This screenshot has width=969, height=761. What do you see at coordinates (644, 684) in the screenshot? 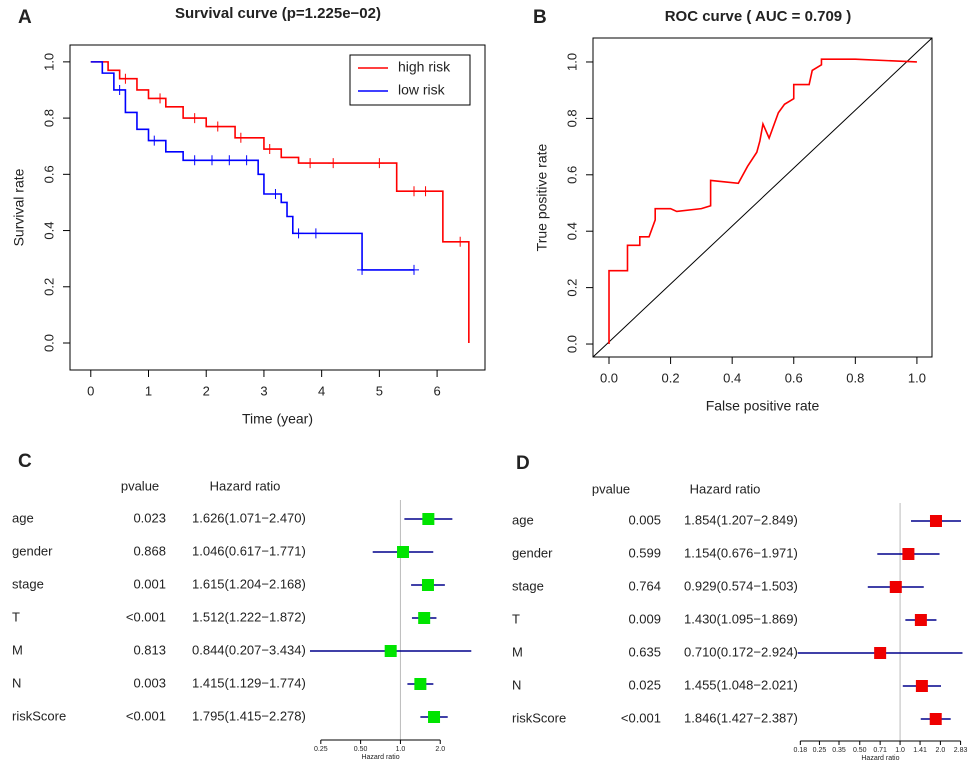
I see `pvalue: 0.025` at bounding box center [644, 684].